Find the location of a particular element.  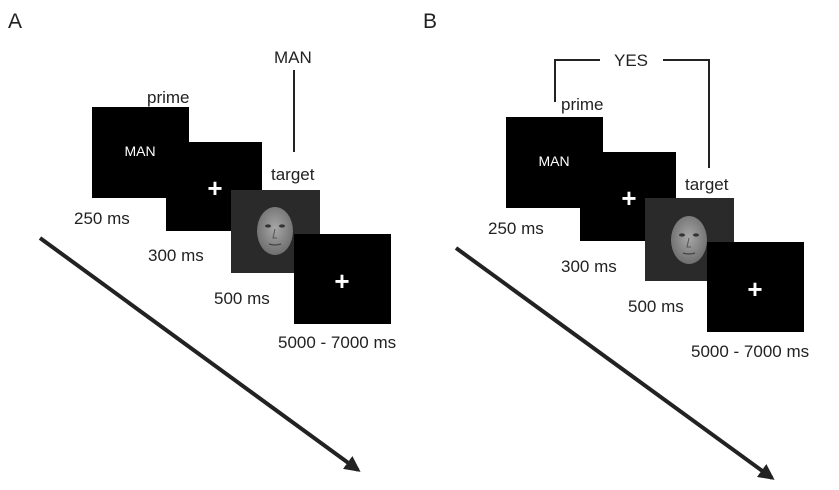

panel-a-prime-word: MAN is located at coordinates (139, 151).